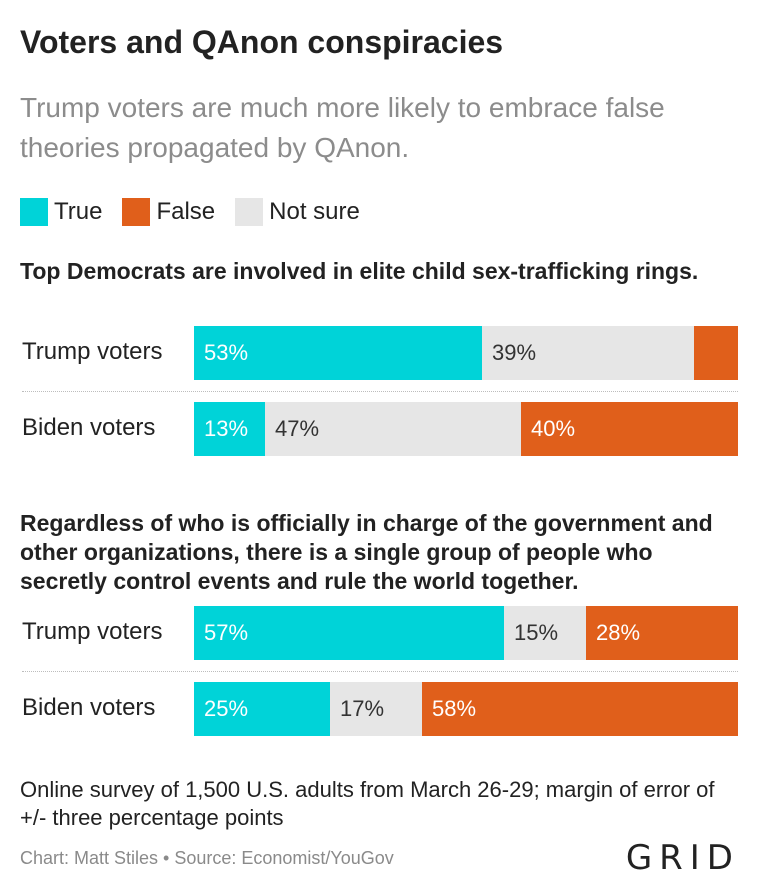 The height and width of the screenshot is (896, 760). I want to click on bar-segment-not-sure: 39%, so click(588, 353).